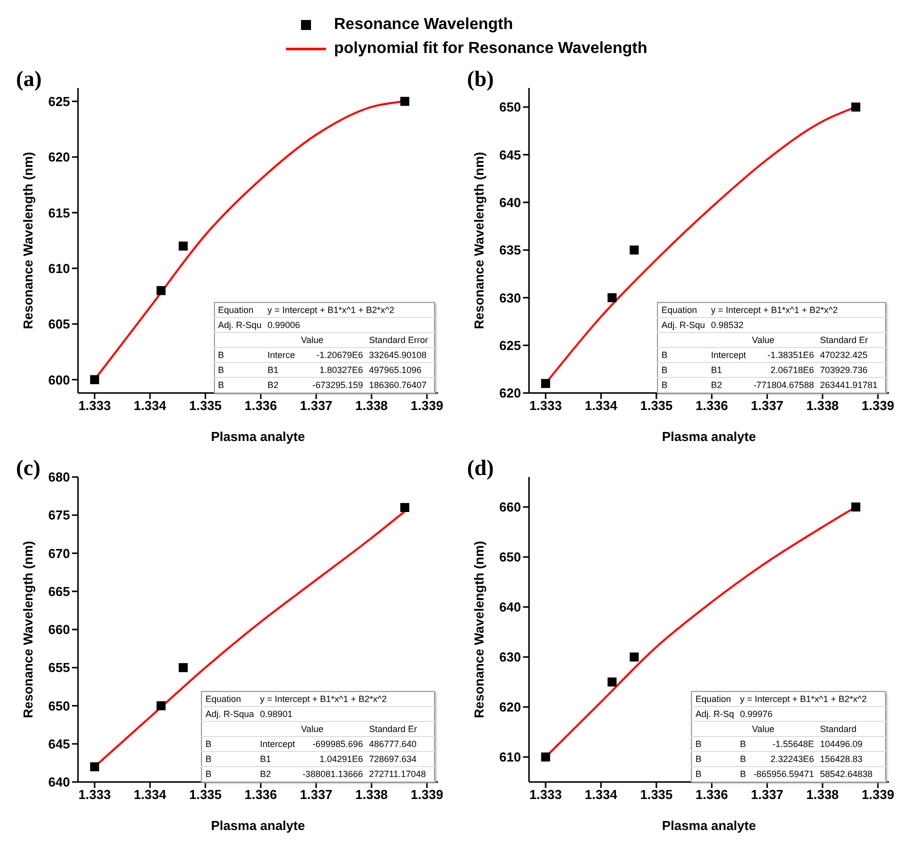  I want to click on annotation: 1.80327E6, so click(332, 370).